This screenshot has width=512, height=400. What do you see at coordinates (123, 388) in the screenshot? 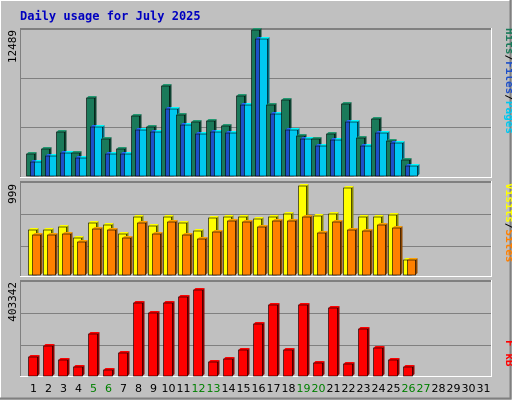
I see `day-label: 7` at bounding box center [123, 388].